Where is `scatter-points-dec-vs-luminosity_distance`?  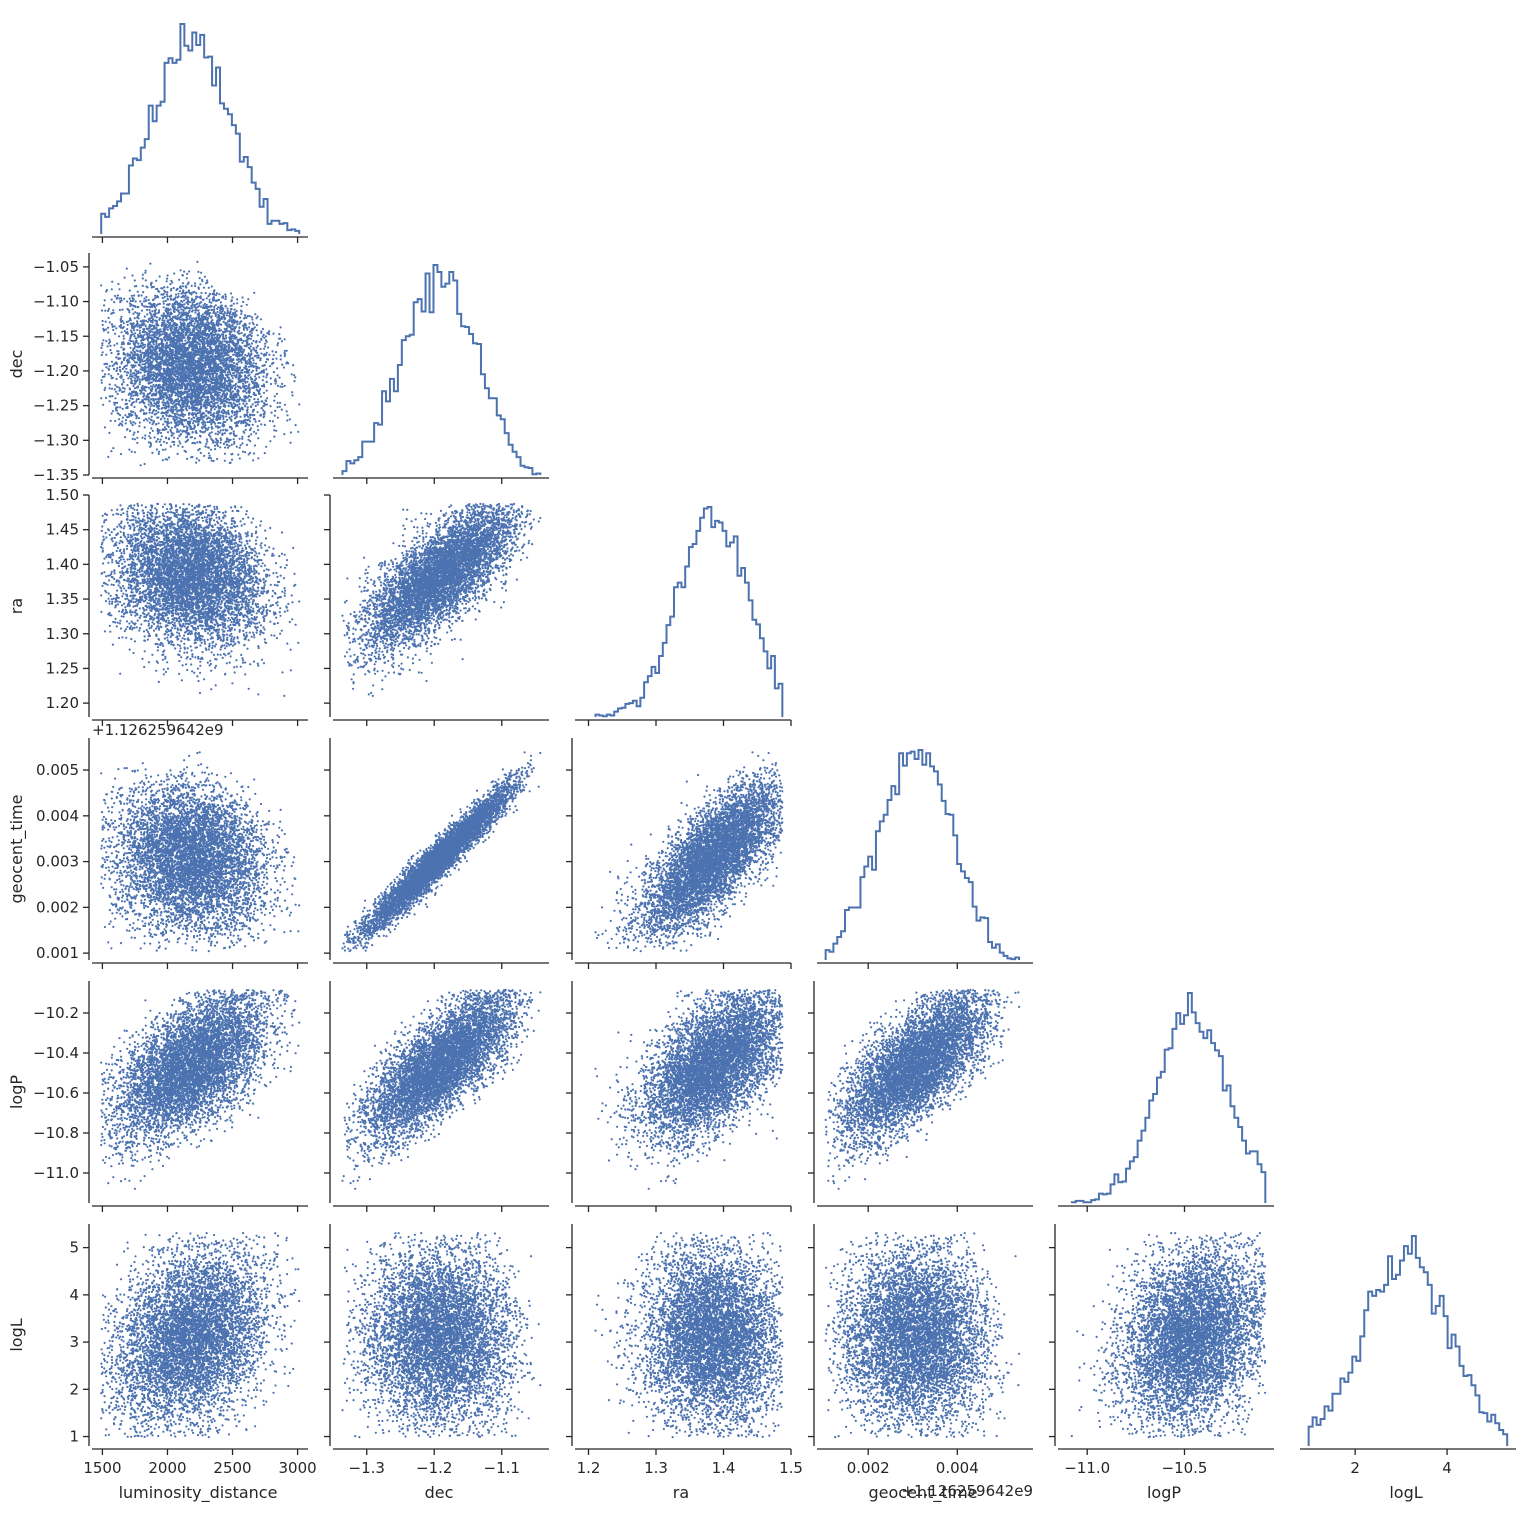
scatter-points-dec-vs-luminosity_distance is located at coordinates (200, 364).